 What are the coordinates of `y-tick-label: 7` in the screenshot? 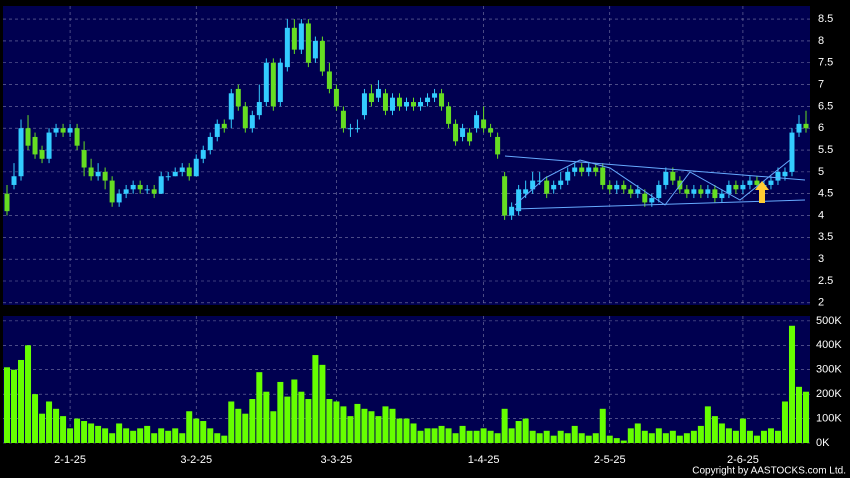 It's located at (821, 84).